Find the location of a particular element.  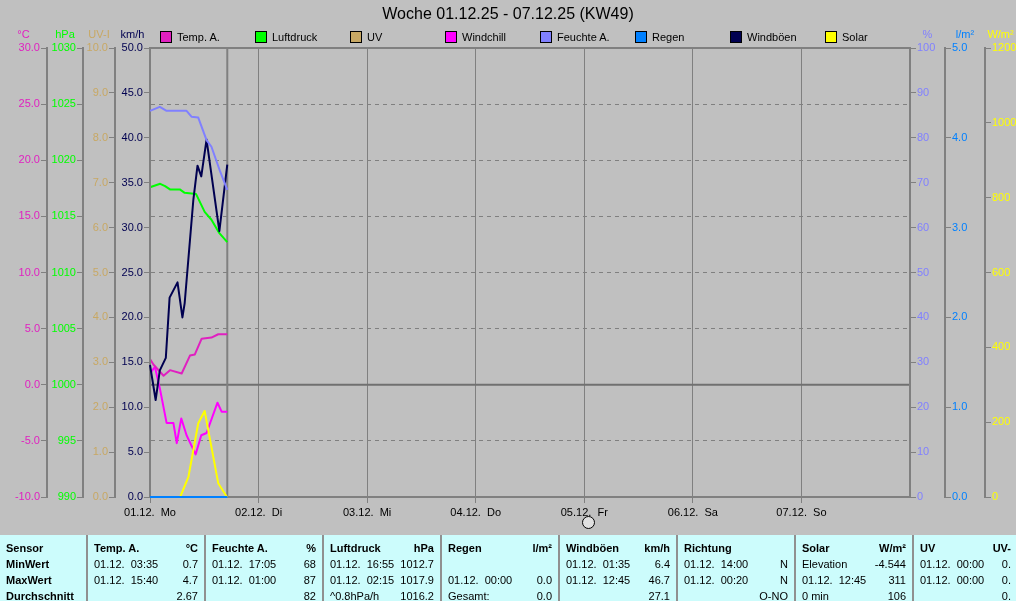

y2-tick-label: 80 is located at coordinates (923, 136).